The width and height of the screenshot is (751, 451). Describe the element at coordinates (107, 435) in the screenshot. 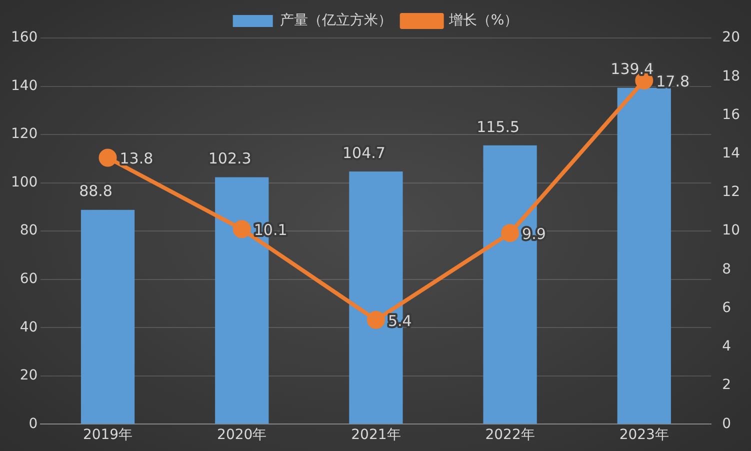

I see `x-tick-label: 2019年` at that location.